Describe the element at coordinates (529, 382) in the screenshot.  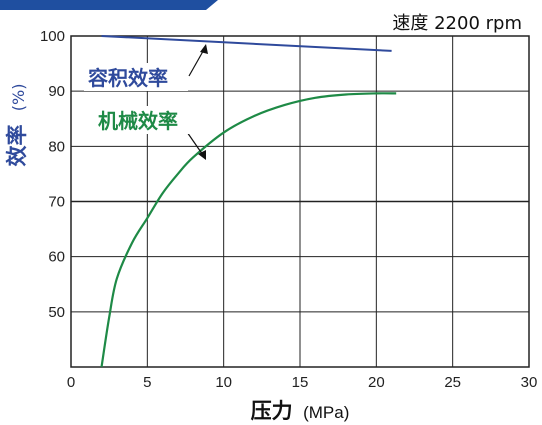
I see `x-tick-label-30: 30` at that location.